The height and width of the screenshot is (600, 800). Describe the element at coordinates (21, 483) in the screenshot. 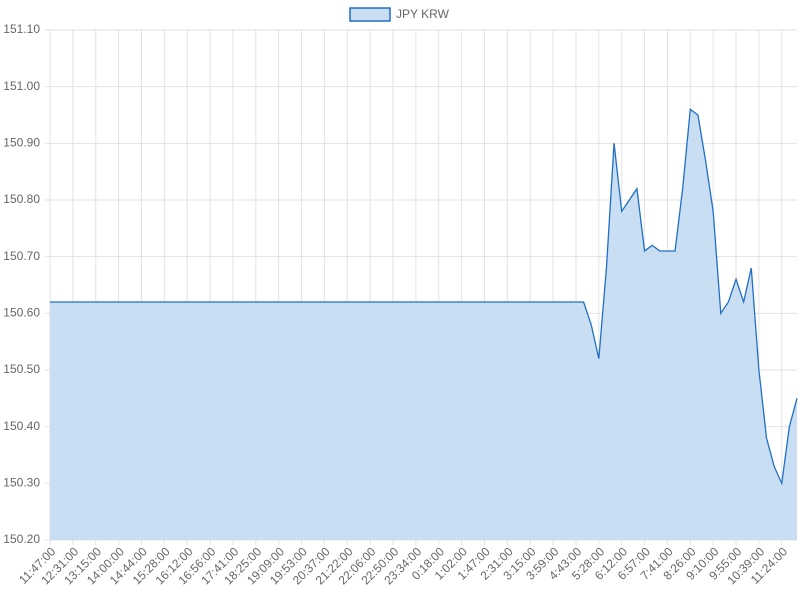

I see `y-tick-label: 150.30` at that location.